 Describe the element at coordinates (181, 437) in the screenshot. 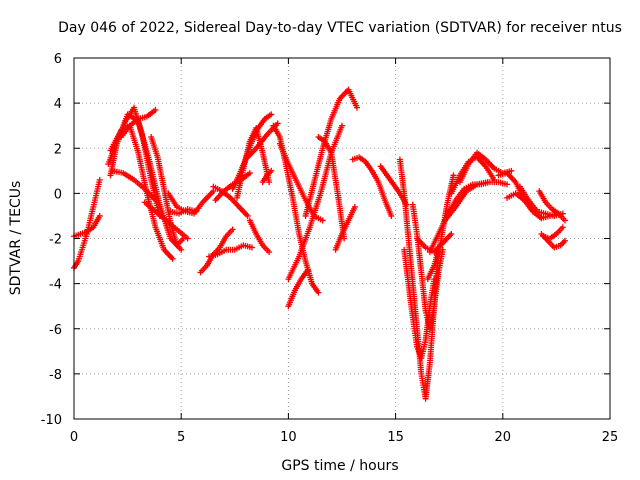

I see `x-tick-label: 5` at that location.